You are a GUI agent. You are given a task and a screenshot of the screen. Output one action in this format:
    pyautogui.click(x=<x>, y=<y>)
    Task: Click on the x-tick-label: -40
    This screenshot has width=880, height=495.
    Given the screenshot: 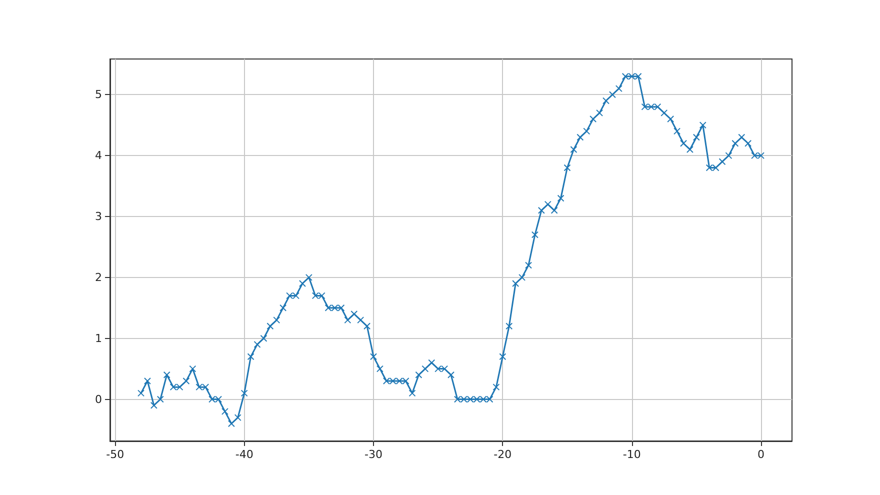 What is the action you would take?
    pyautogui.click(x=244, y=454)
    